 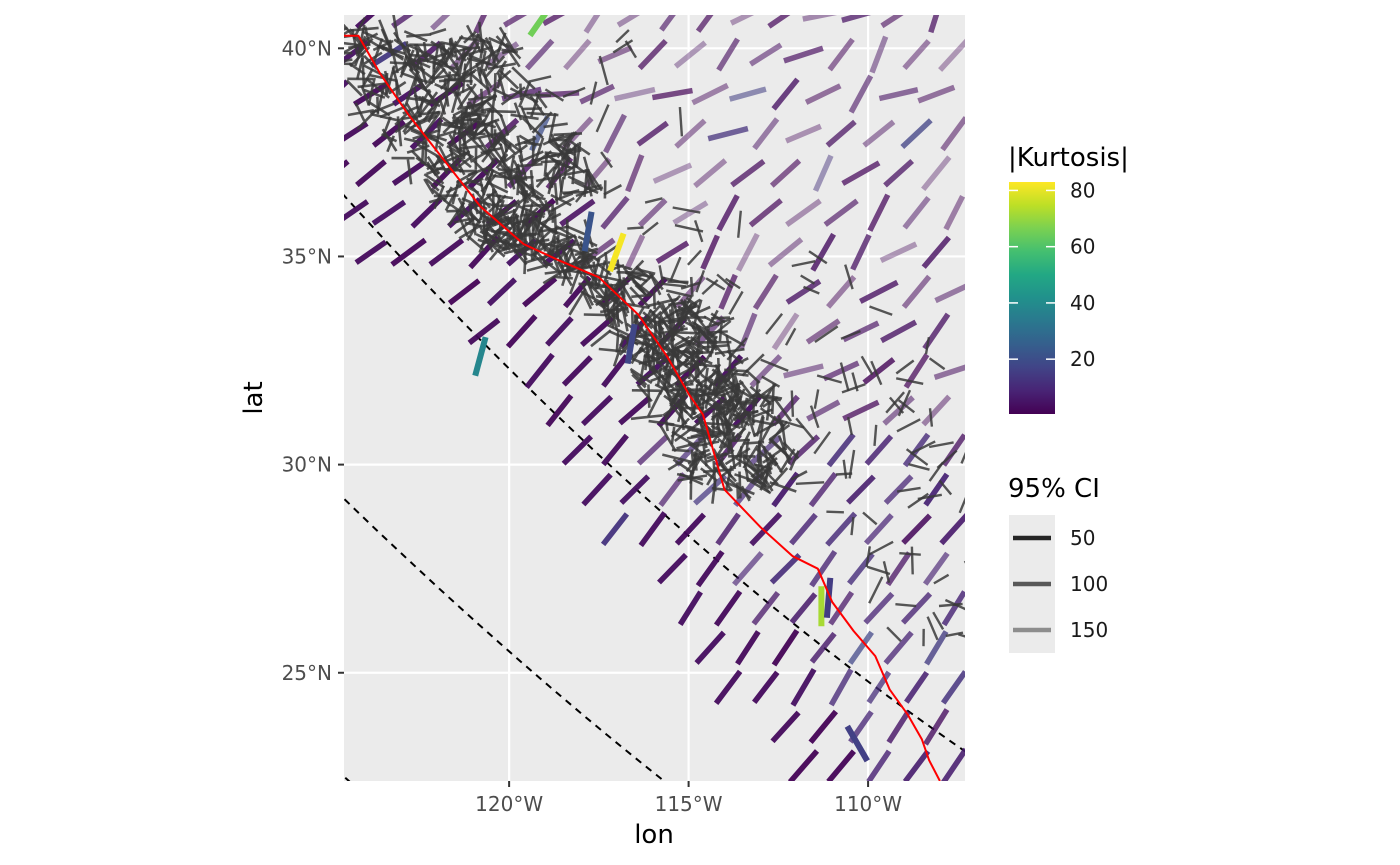 What do you see at coordinates (1082, 247) in the screenshot?
I see `colorbar-tick-label: 60` at bounding box center [1082, 247].